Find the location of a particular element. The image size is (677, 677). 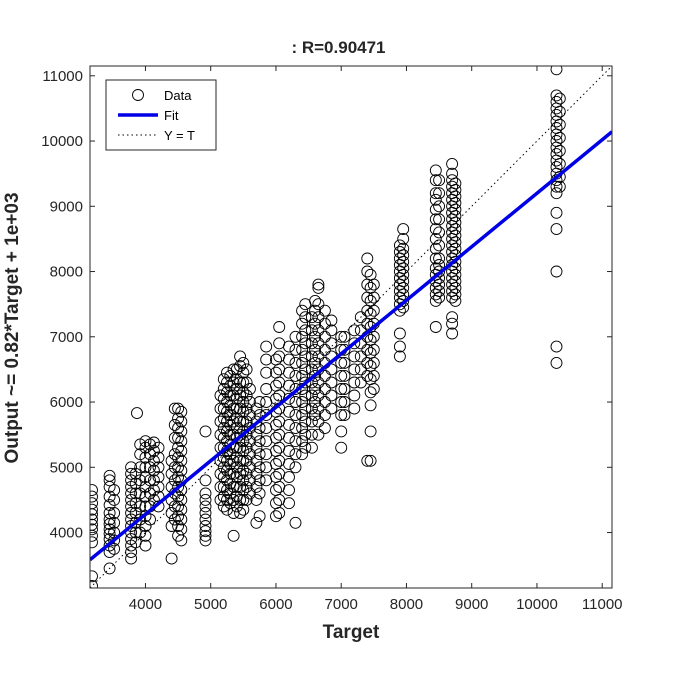

legend-label: Data is located at coordinates (178, 95).